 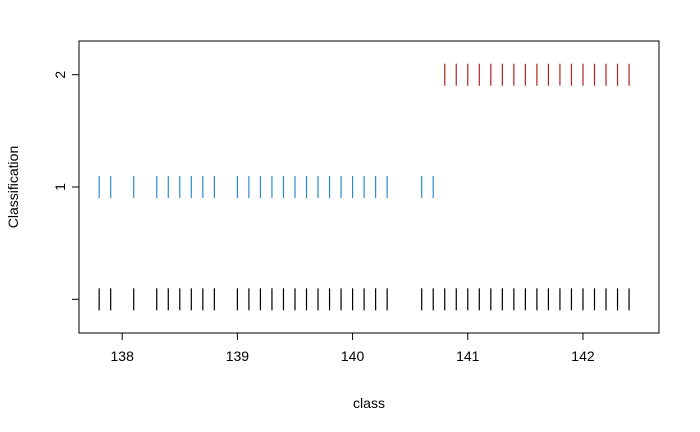 What do you see at coordinates (123, 356) in the screenshot?
I see `x-tick-label: 138` at bounding box center [123, 356].